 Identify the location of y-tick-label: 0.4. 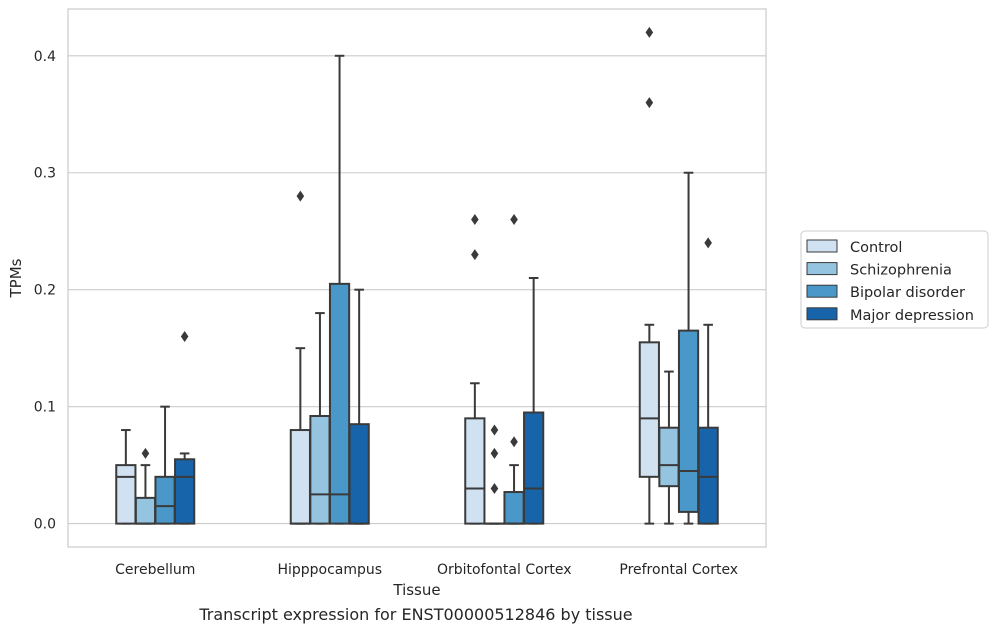
(45, 57).